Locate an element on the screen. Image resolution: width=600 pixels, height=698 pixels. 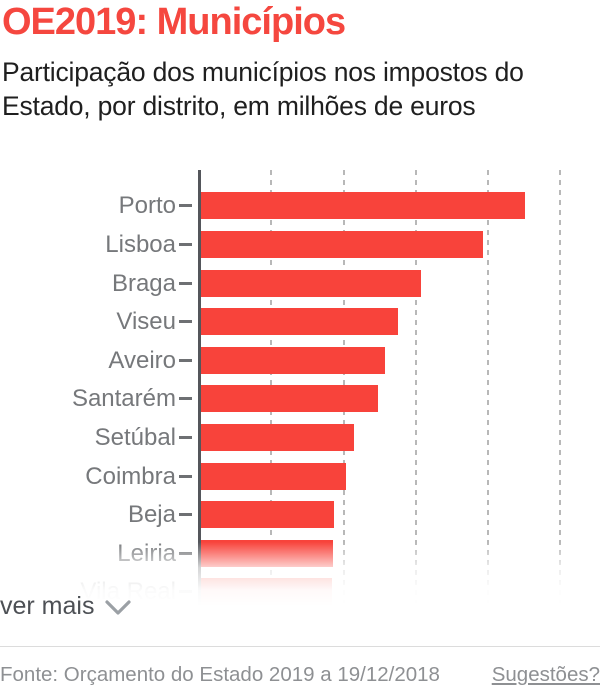
category-label: Lisboa is located at coordinates (140, 244).